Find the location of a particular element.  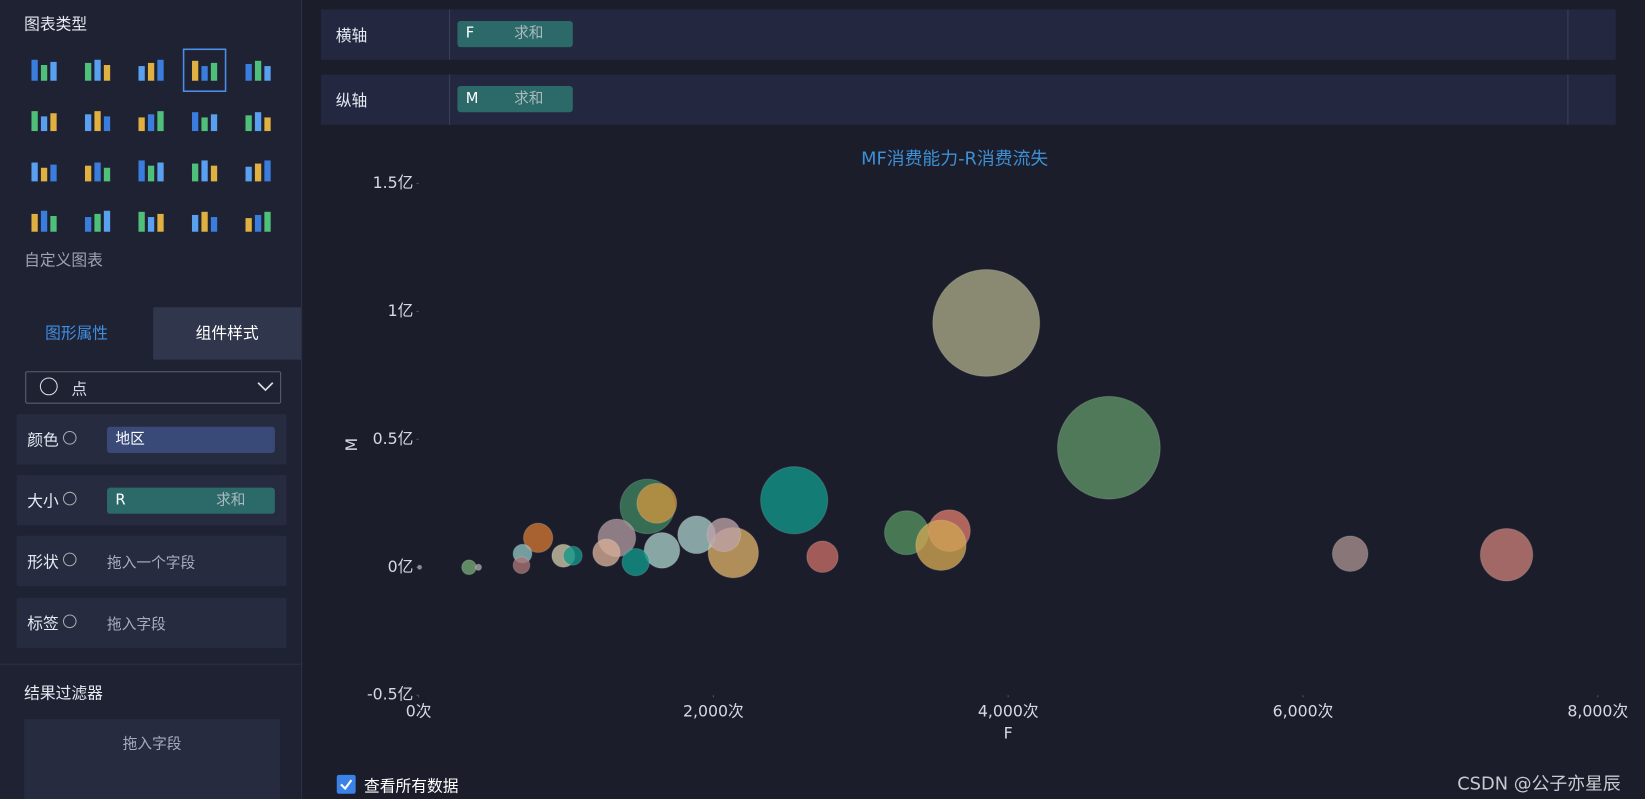

y-tick-label: 1.5亿 is located at coordinates (393, 182).